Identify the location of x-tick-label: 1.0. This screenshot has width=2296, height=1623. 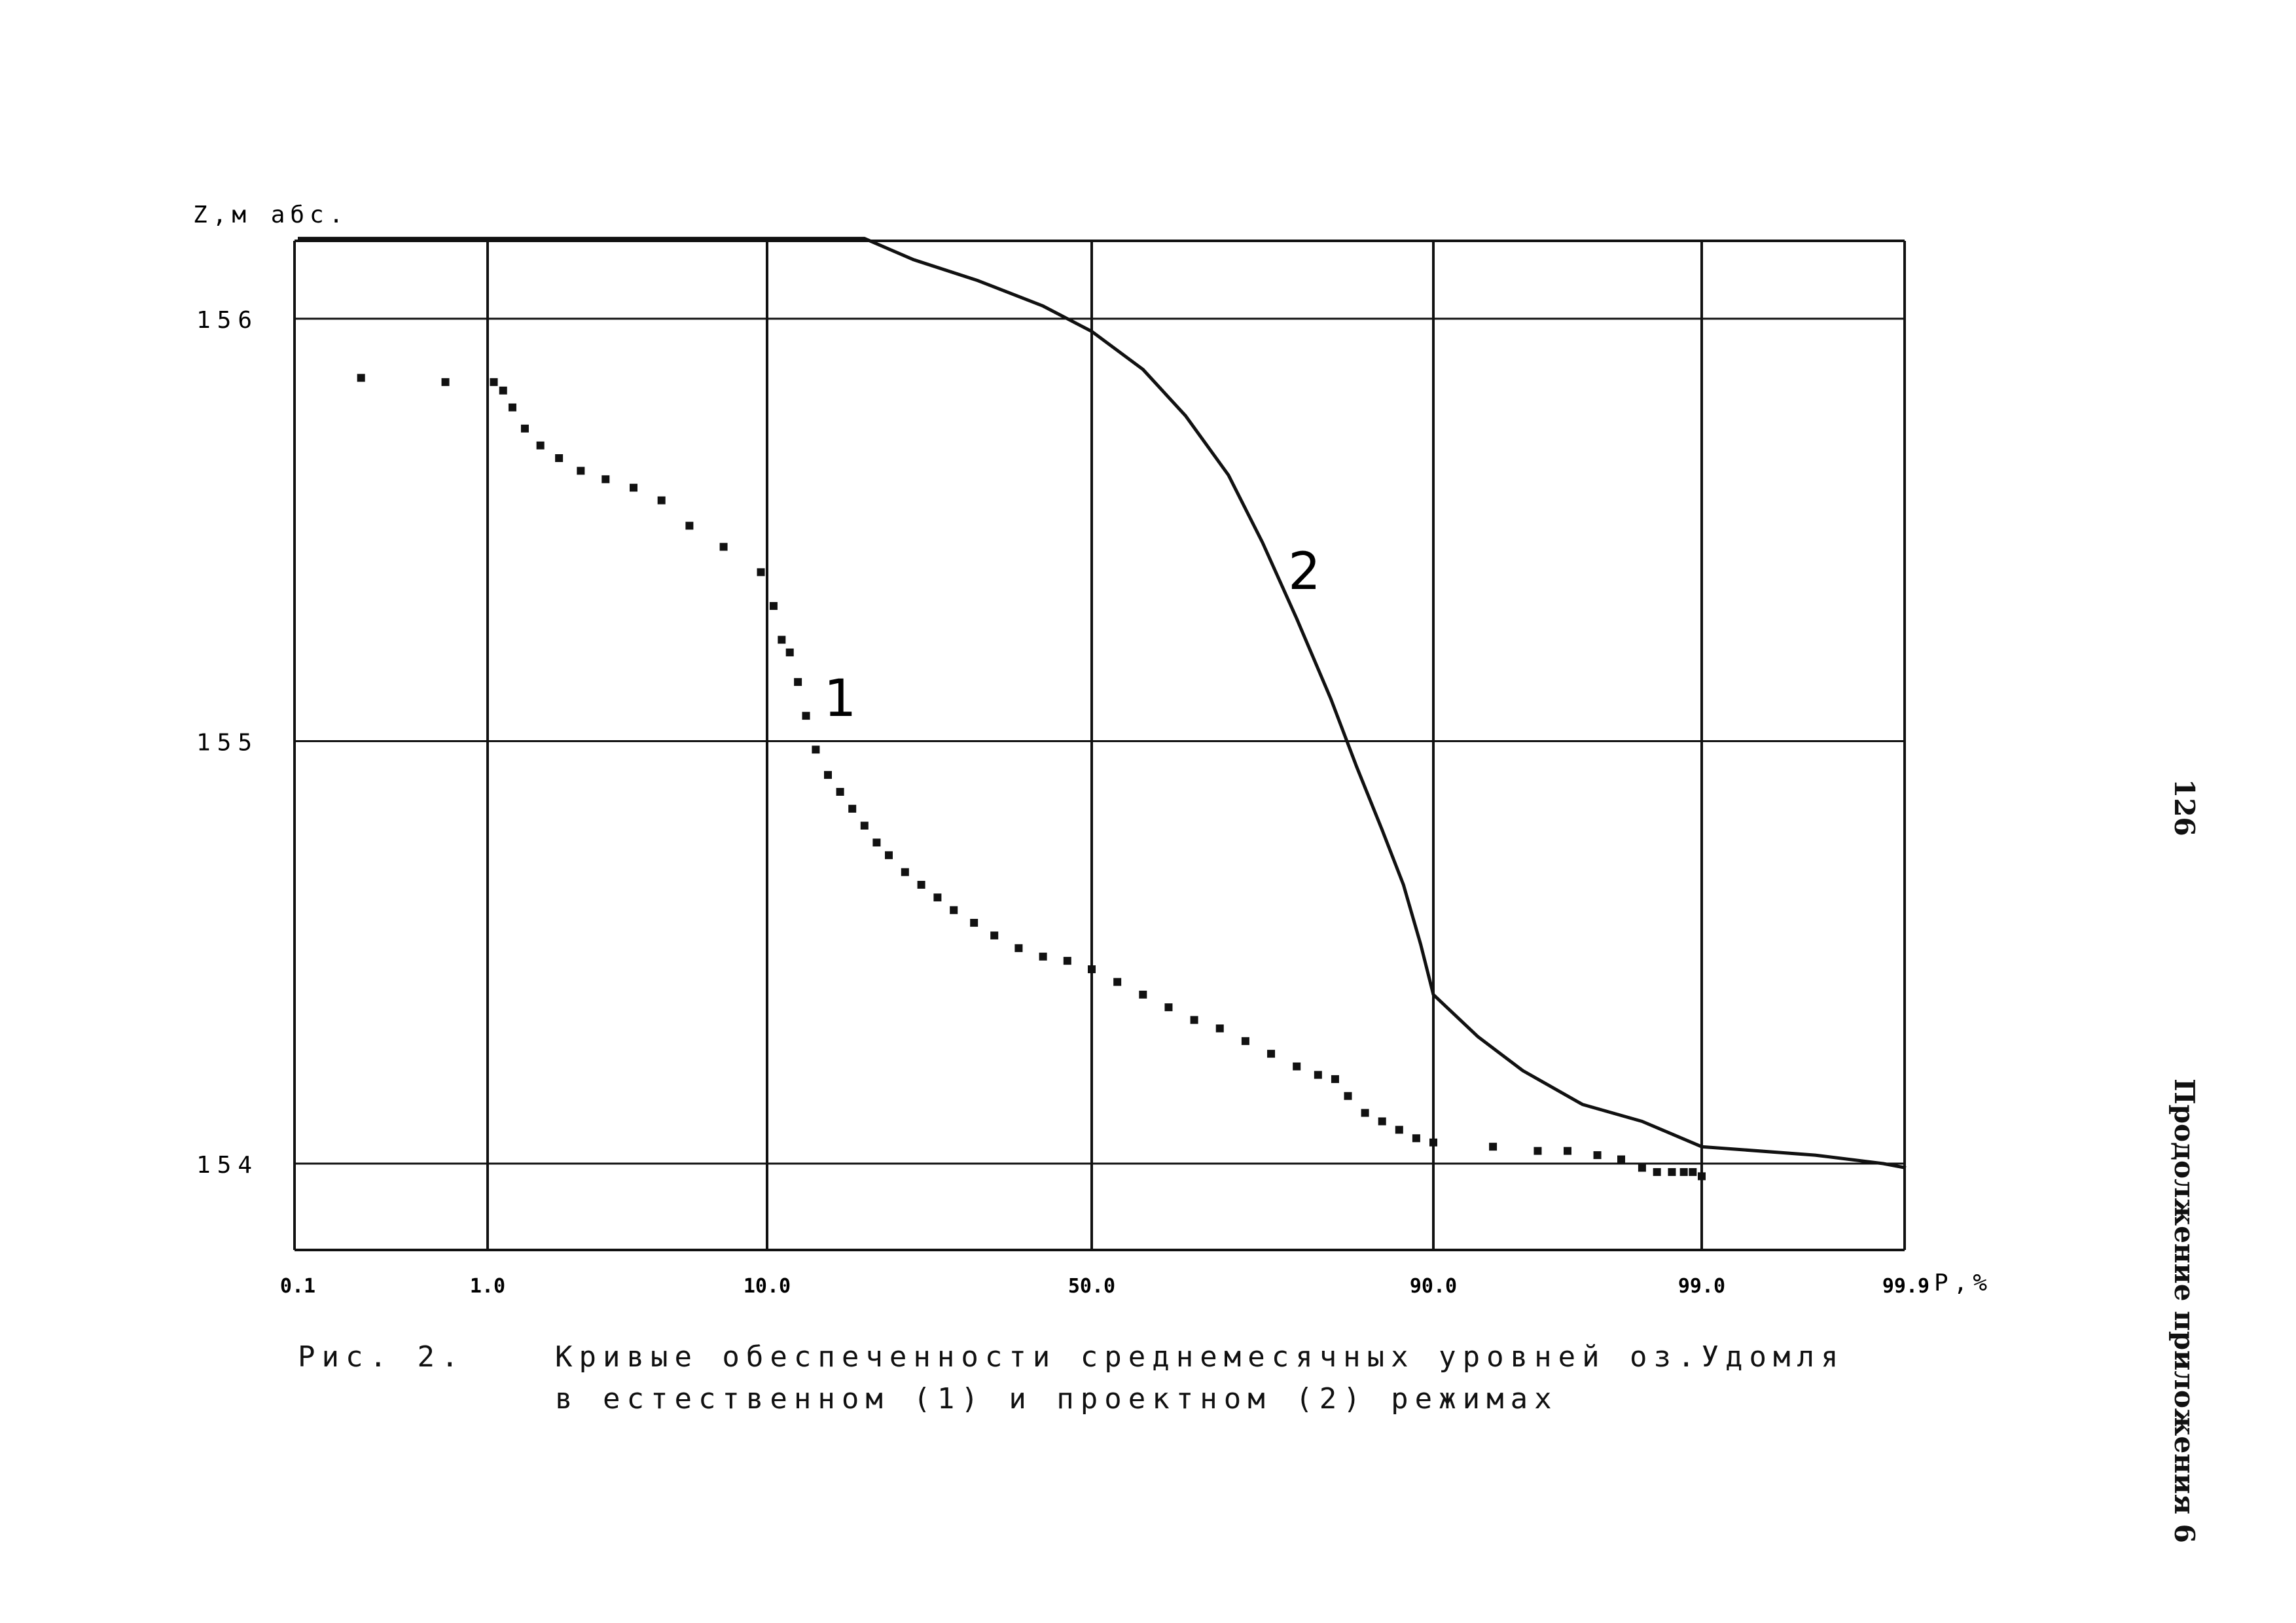
(488, 1286).